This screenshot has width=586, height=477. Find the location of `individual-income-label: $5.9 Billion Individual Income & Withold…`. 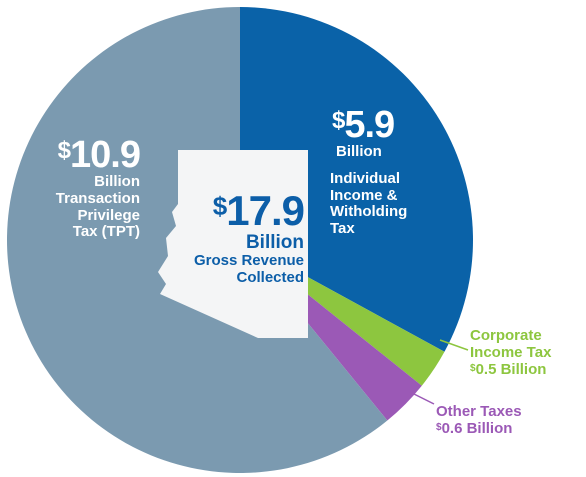

individual-income-label: $5.9 Billion Individual Income & Withold… is located at coordinates (390, 172).